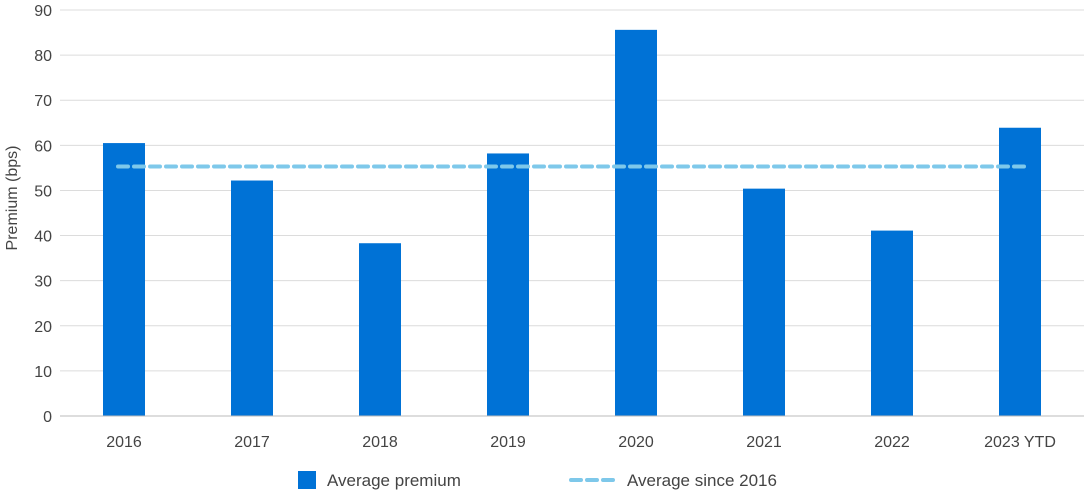  Describe the element at coordinates (252, 442) in the screenshot. I see `x-tick-label: 2017` at that location.